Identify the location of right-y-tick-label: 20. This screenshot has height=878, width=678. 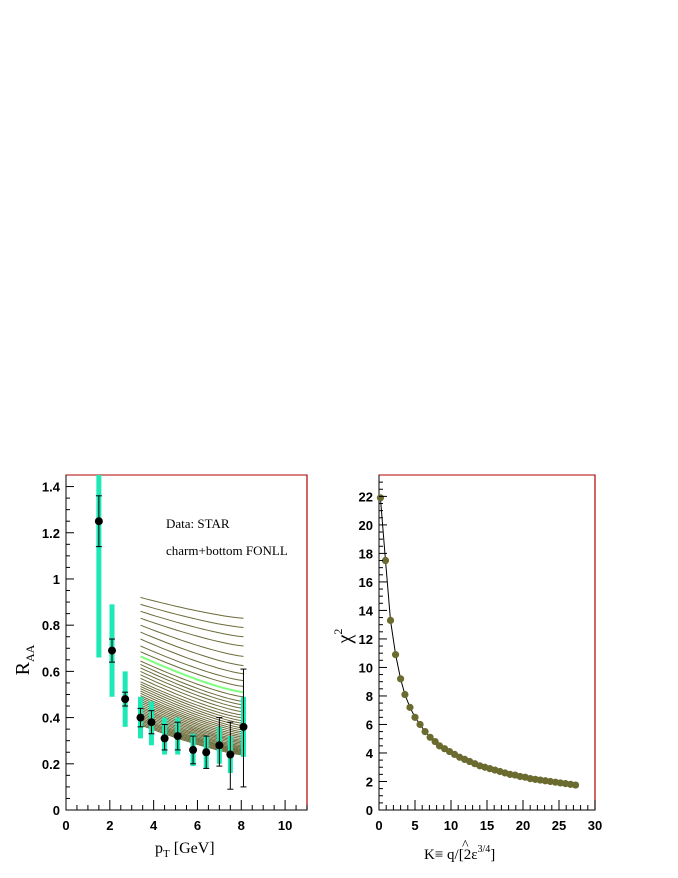
(366, 525).